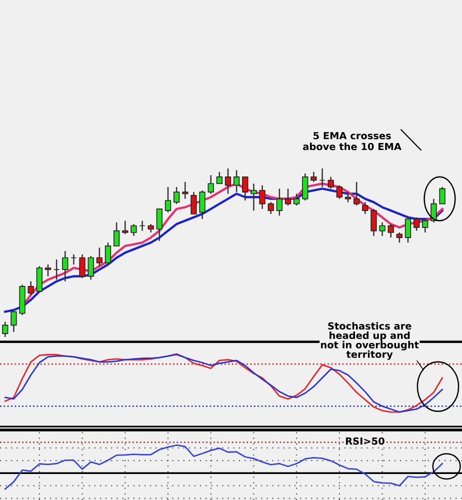 Image resolution: width=462 pixels, height=500 pixels. I want to click on text: RSI>50, so click(365, 441).